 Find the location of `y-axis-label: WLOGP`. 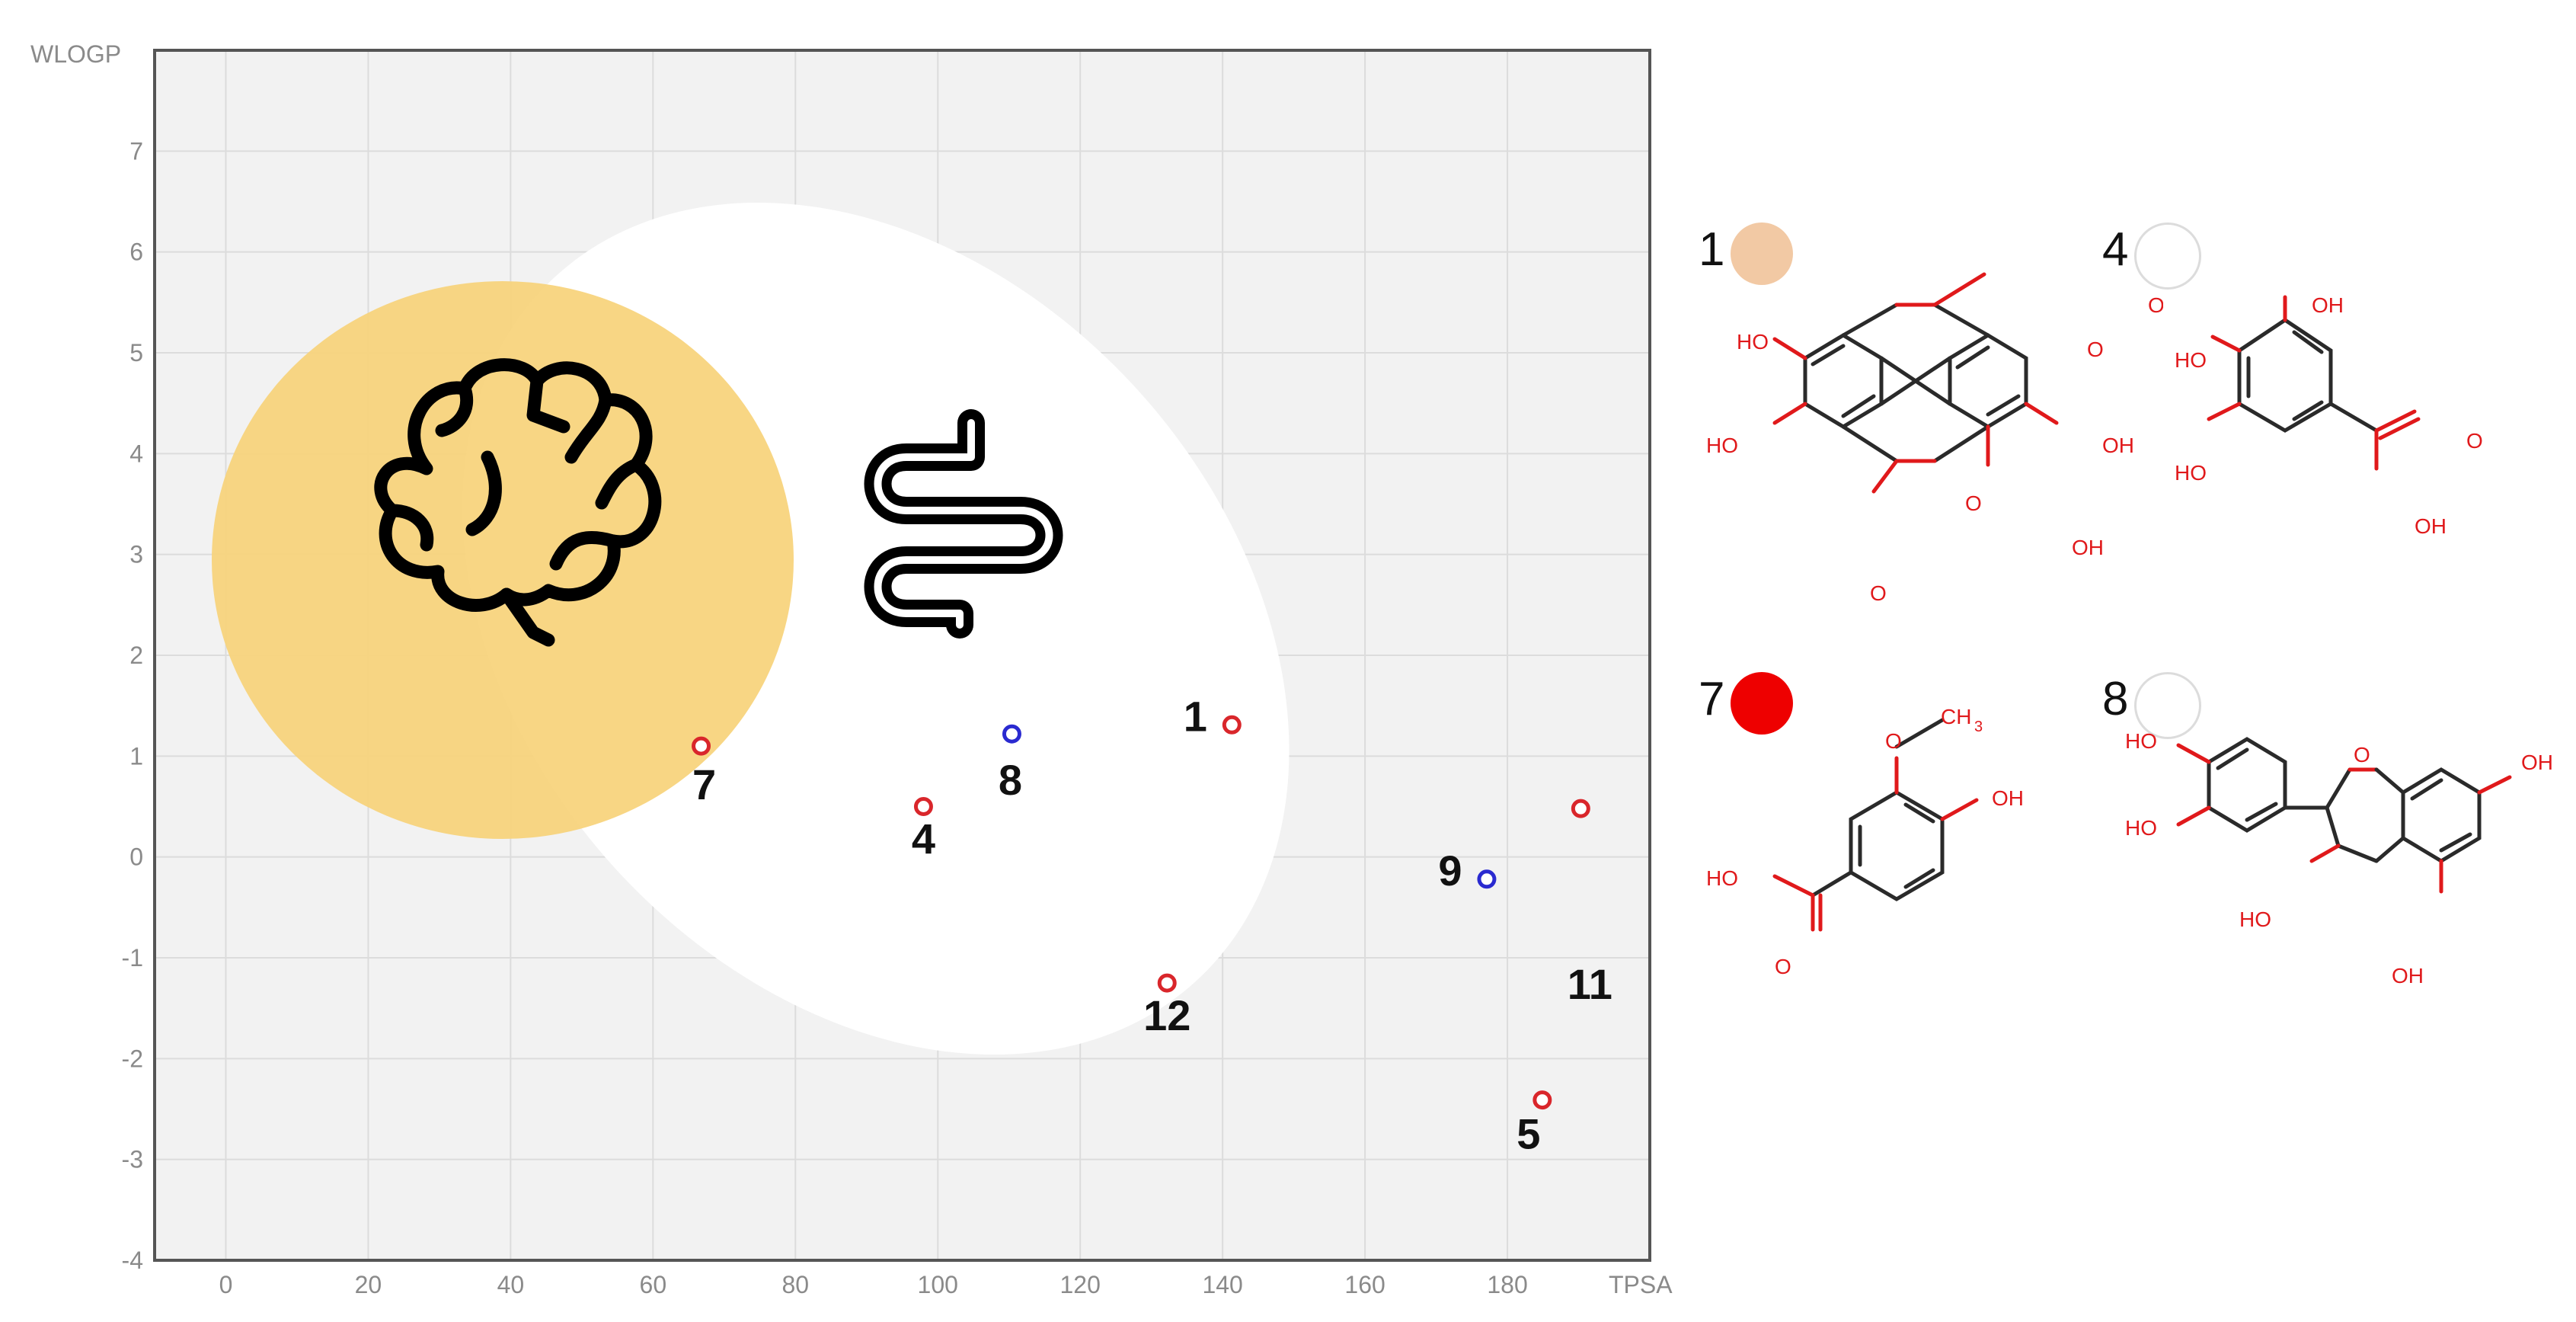

y-axis-label: WLOGP is located at coordinates (76, 54).